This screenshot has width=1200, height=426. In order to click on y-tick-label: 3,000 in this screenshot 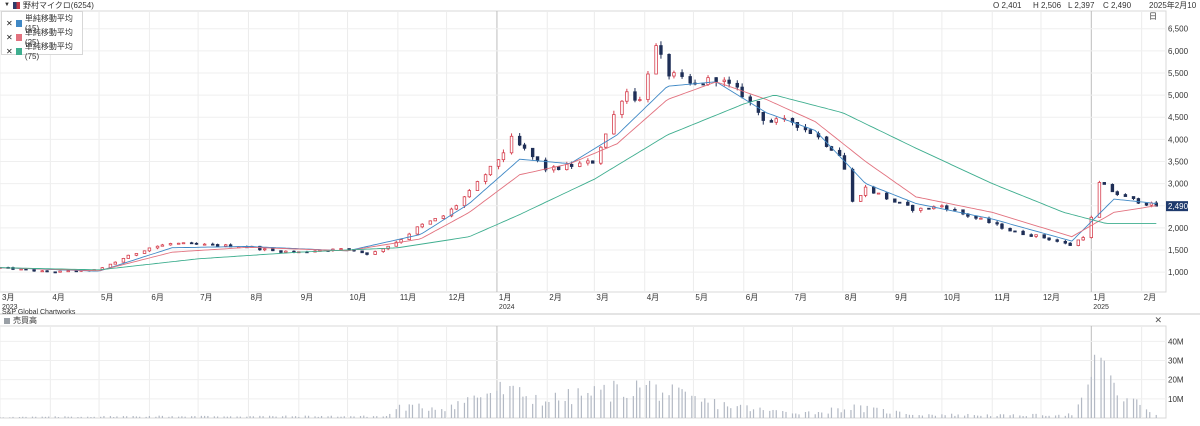, I will do `click(1178, 184)`.